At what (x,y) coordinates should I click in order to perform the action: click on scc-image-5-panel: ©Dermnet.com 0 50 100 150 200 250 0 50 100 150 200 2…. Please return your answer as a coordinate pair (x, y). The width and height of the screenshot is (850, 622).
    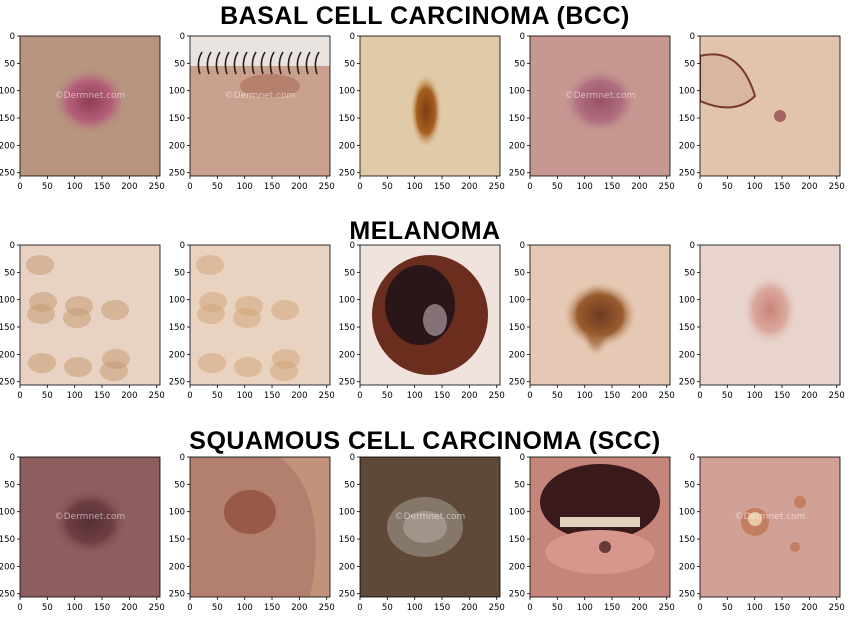
    Looking at the image, I should click on (762, 537).